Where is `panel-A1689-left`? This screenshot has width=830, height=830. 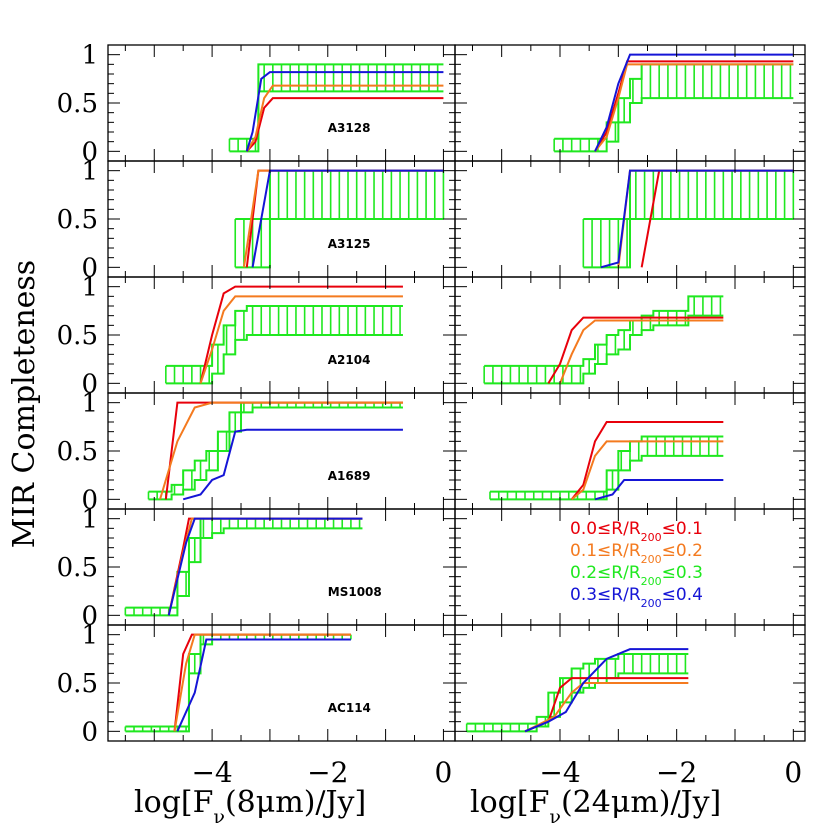 panel-A1689-left is located at coordinates (275, 451).